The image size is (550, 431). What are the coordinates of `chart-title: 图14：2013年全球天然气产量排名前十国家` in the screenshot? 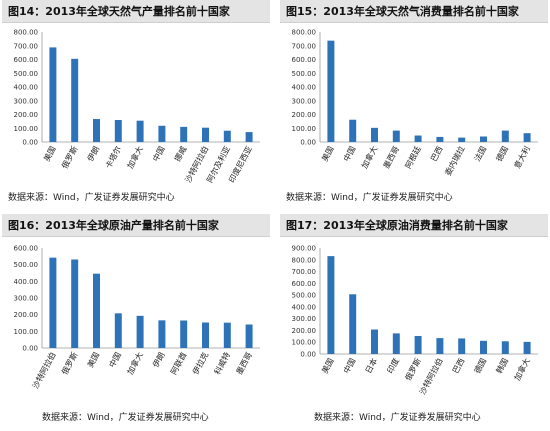 It's located at (119, 11).